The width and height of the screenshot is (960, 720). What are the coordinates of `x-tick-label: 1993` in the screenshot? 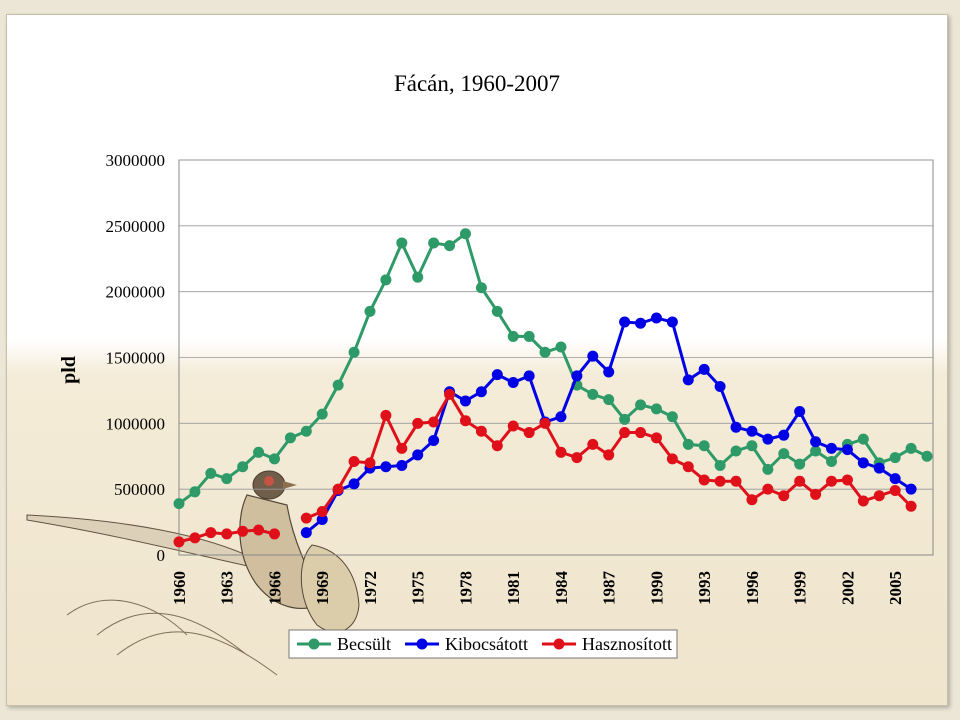 It's located at (704, 588).